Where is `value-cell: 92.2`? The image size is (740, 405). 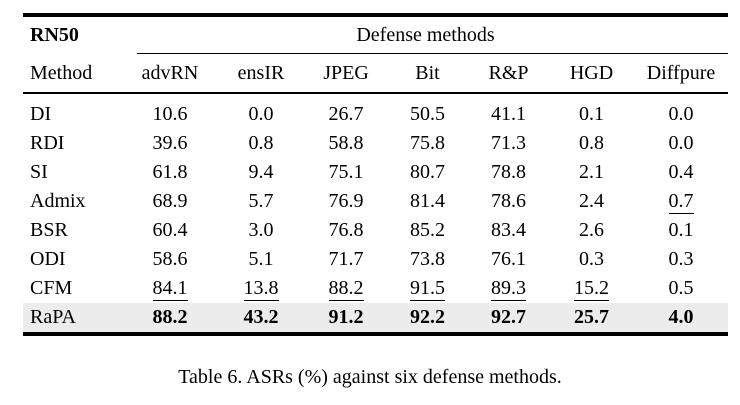
value-cell: 92.2 is located at coordinates (427, 317).